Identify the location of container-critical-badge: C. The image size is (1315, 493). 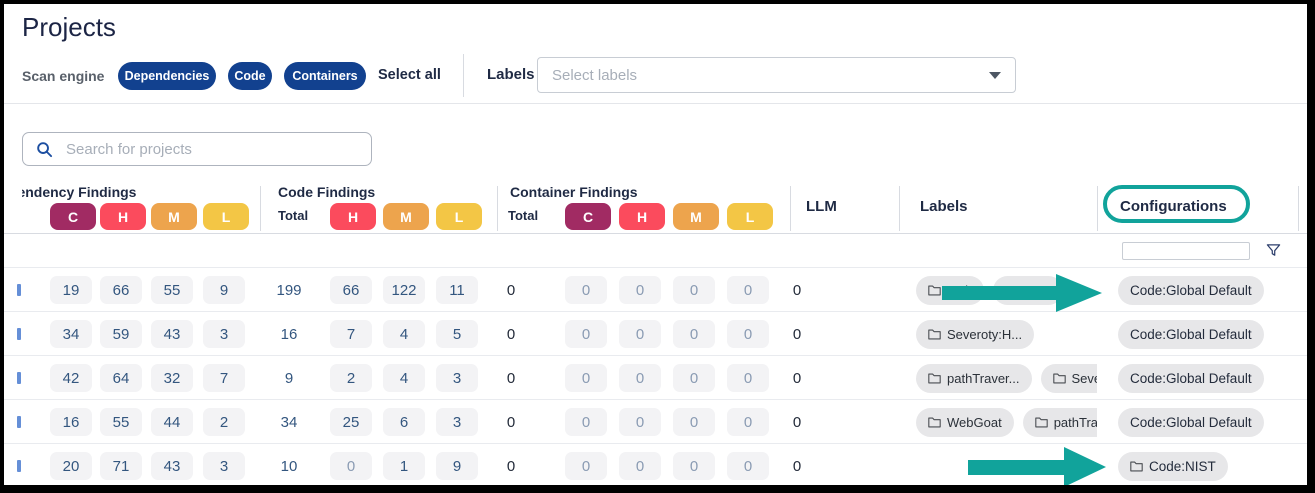
(588, 216).